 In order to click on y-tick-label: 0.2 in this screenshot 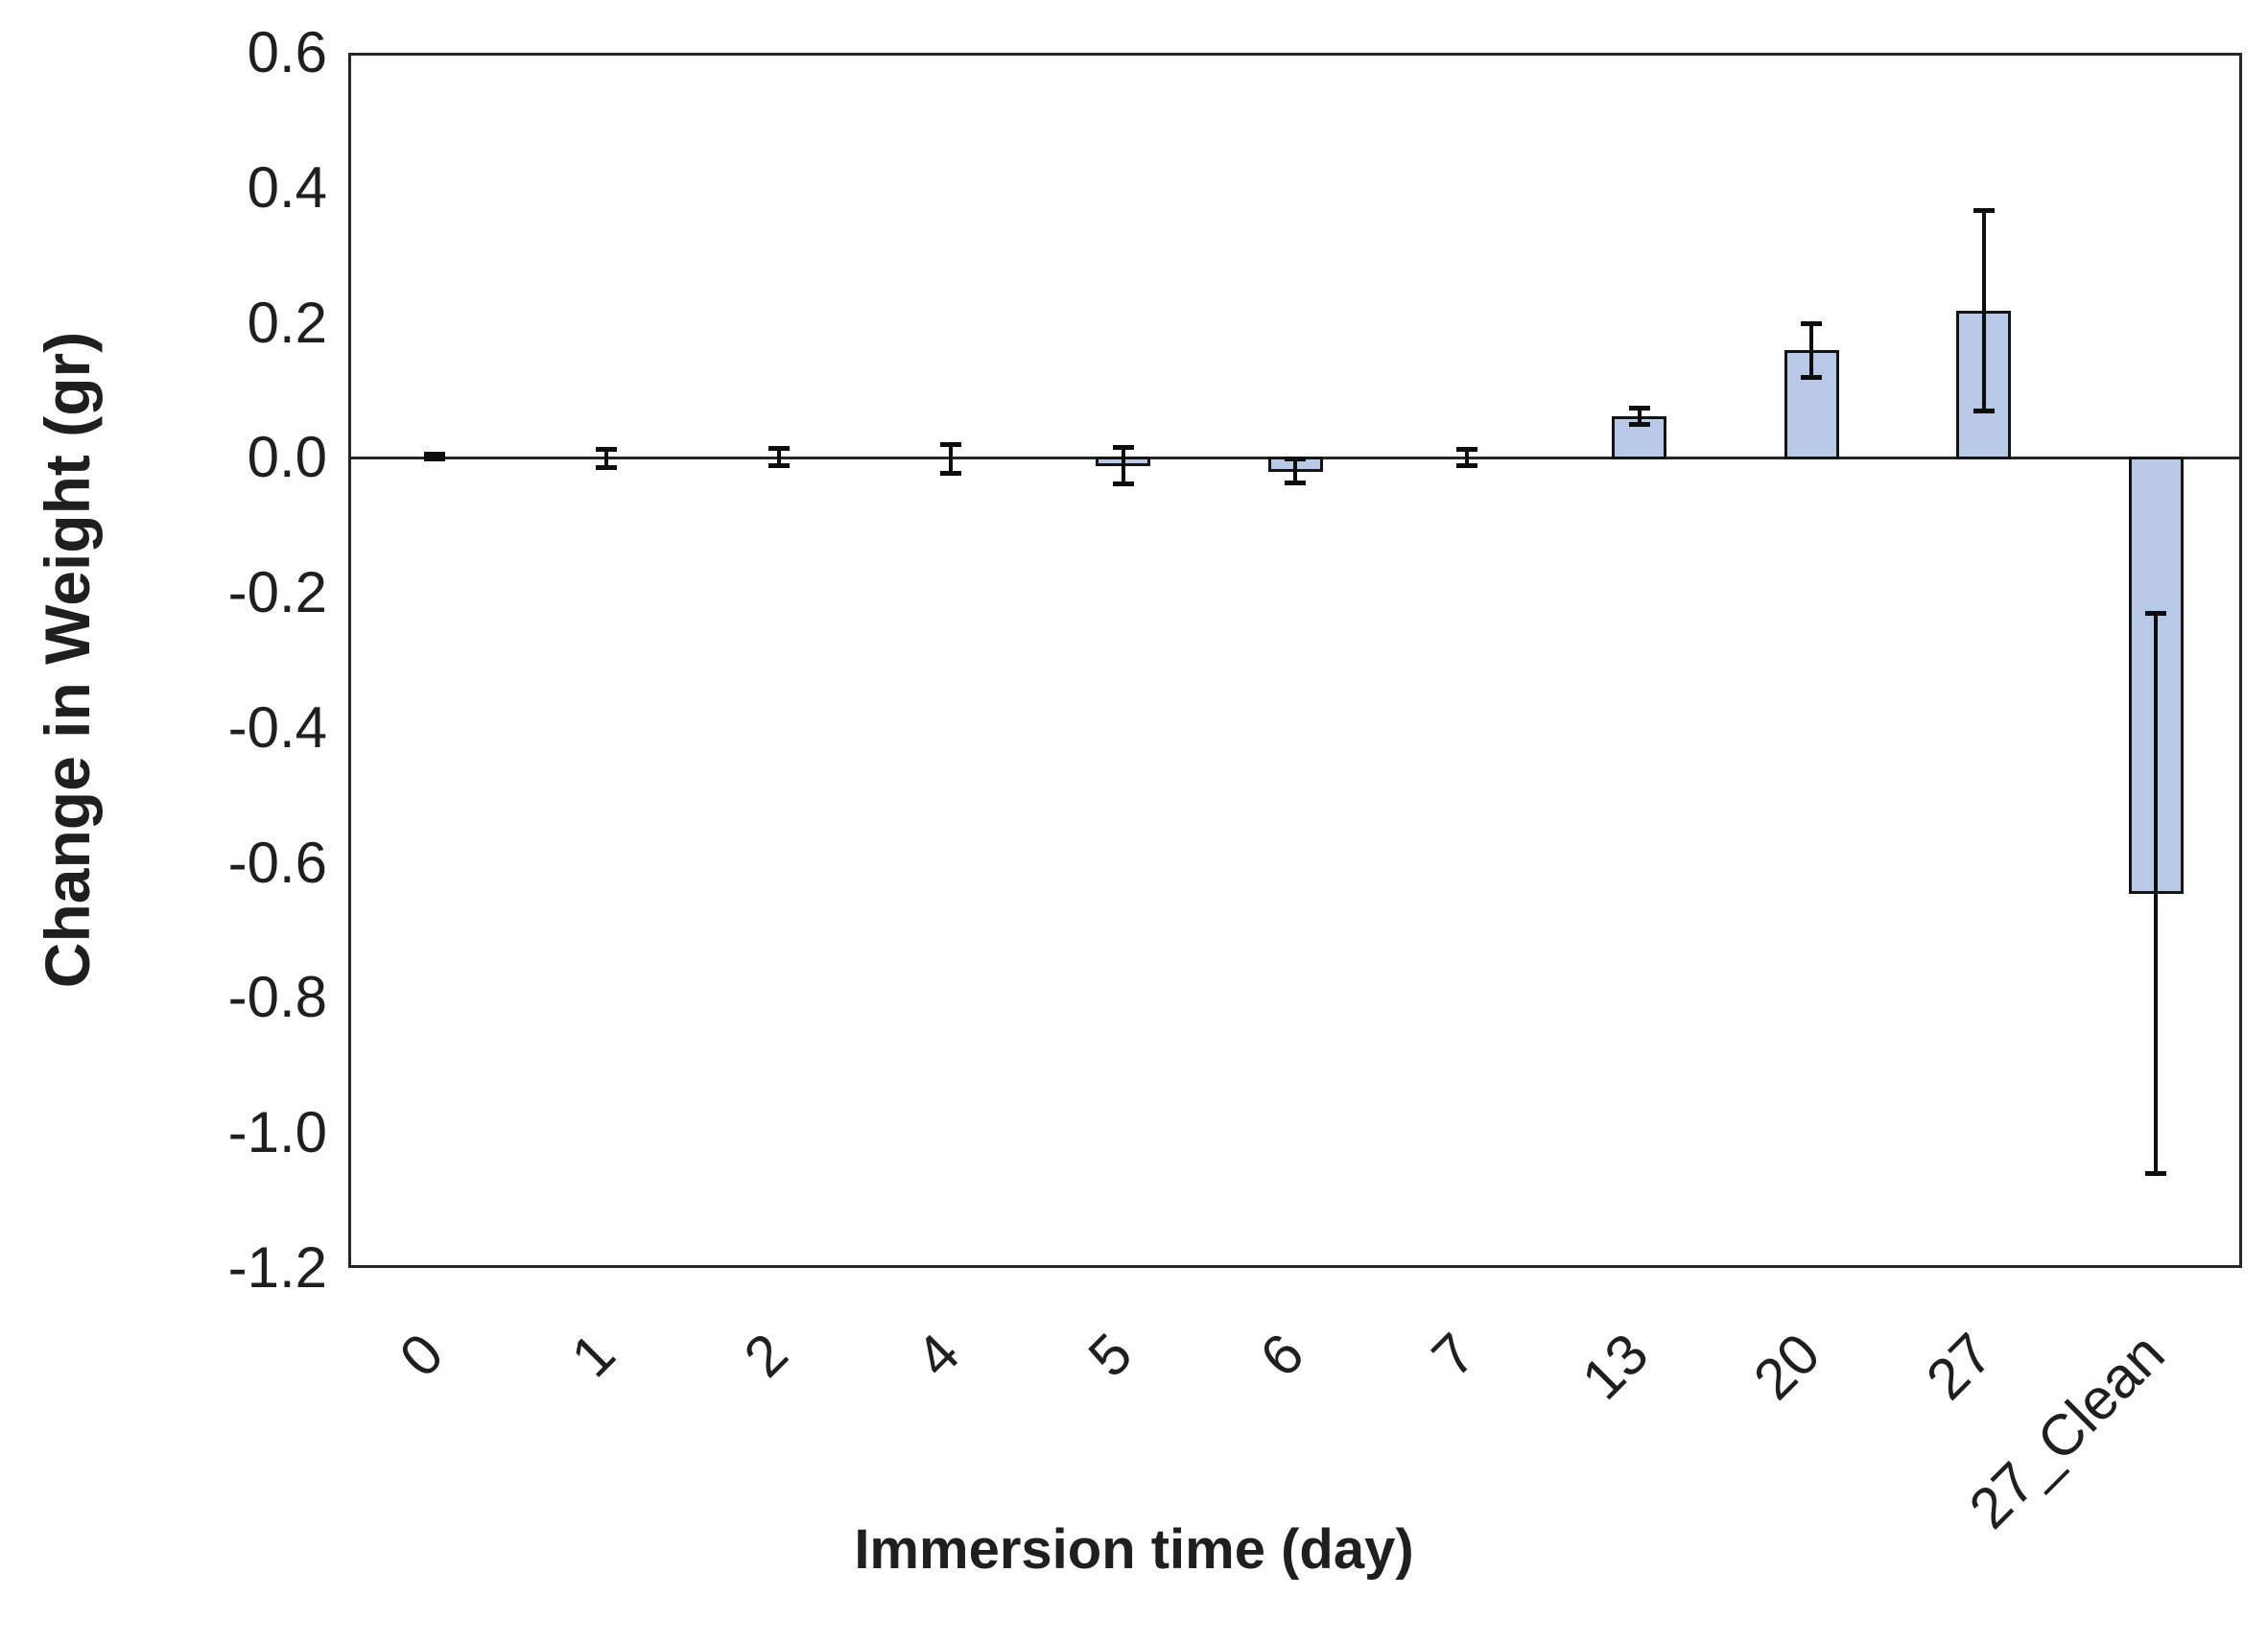, I will do `click(287, 322)`.